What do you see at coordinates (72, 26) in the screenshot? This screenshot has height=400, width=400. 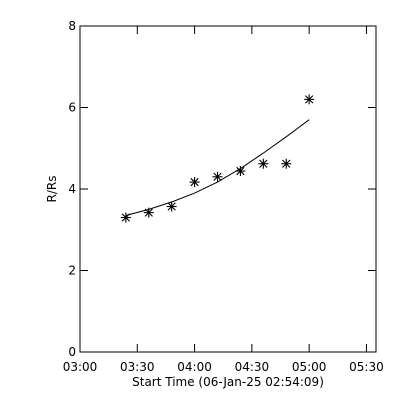 I see `y-tick-label: 8` at bounding box center [72, 26].